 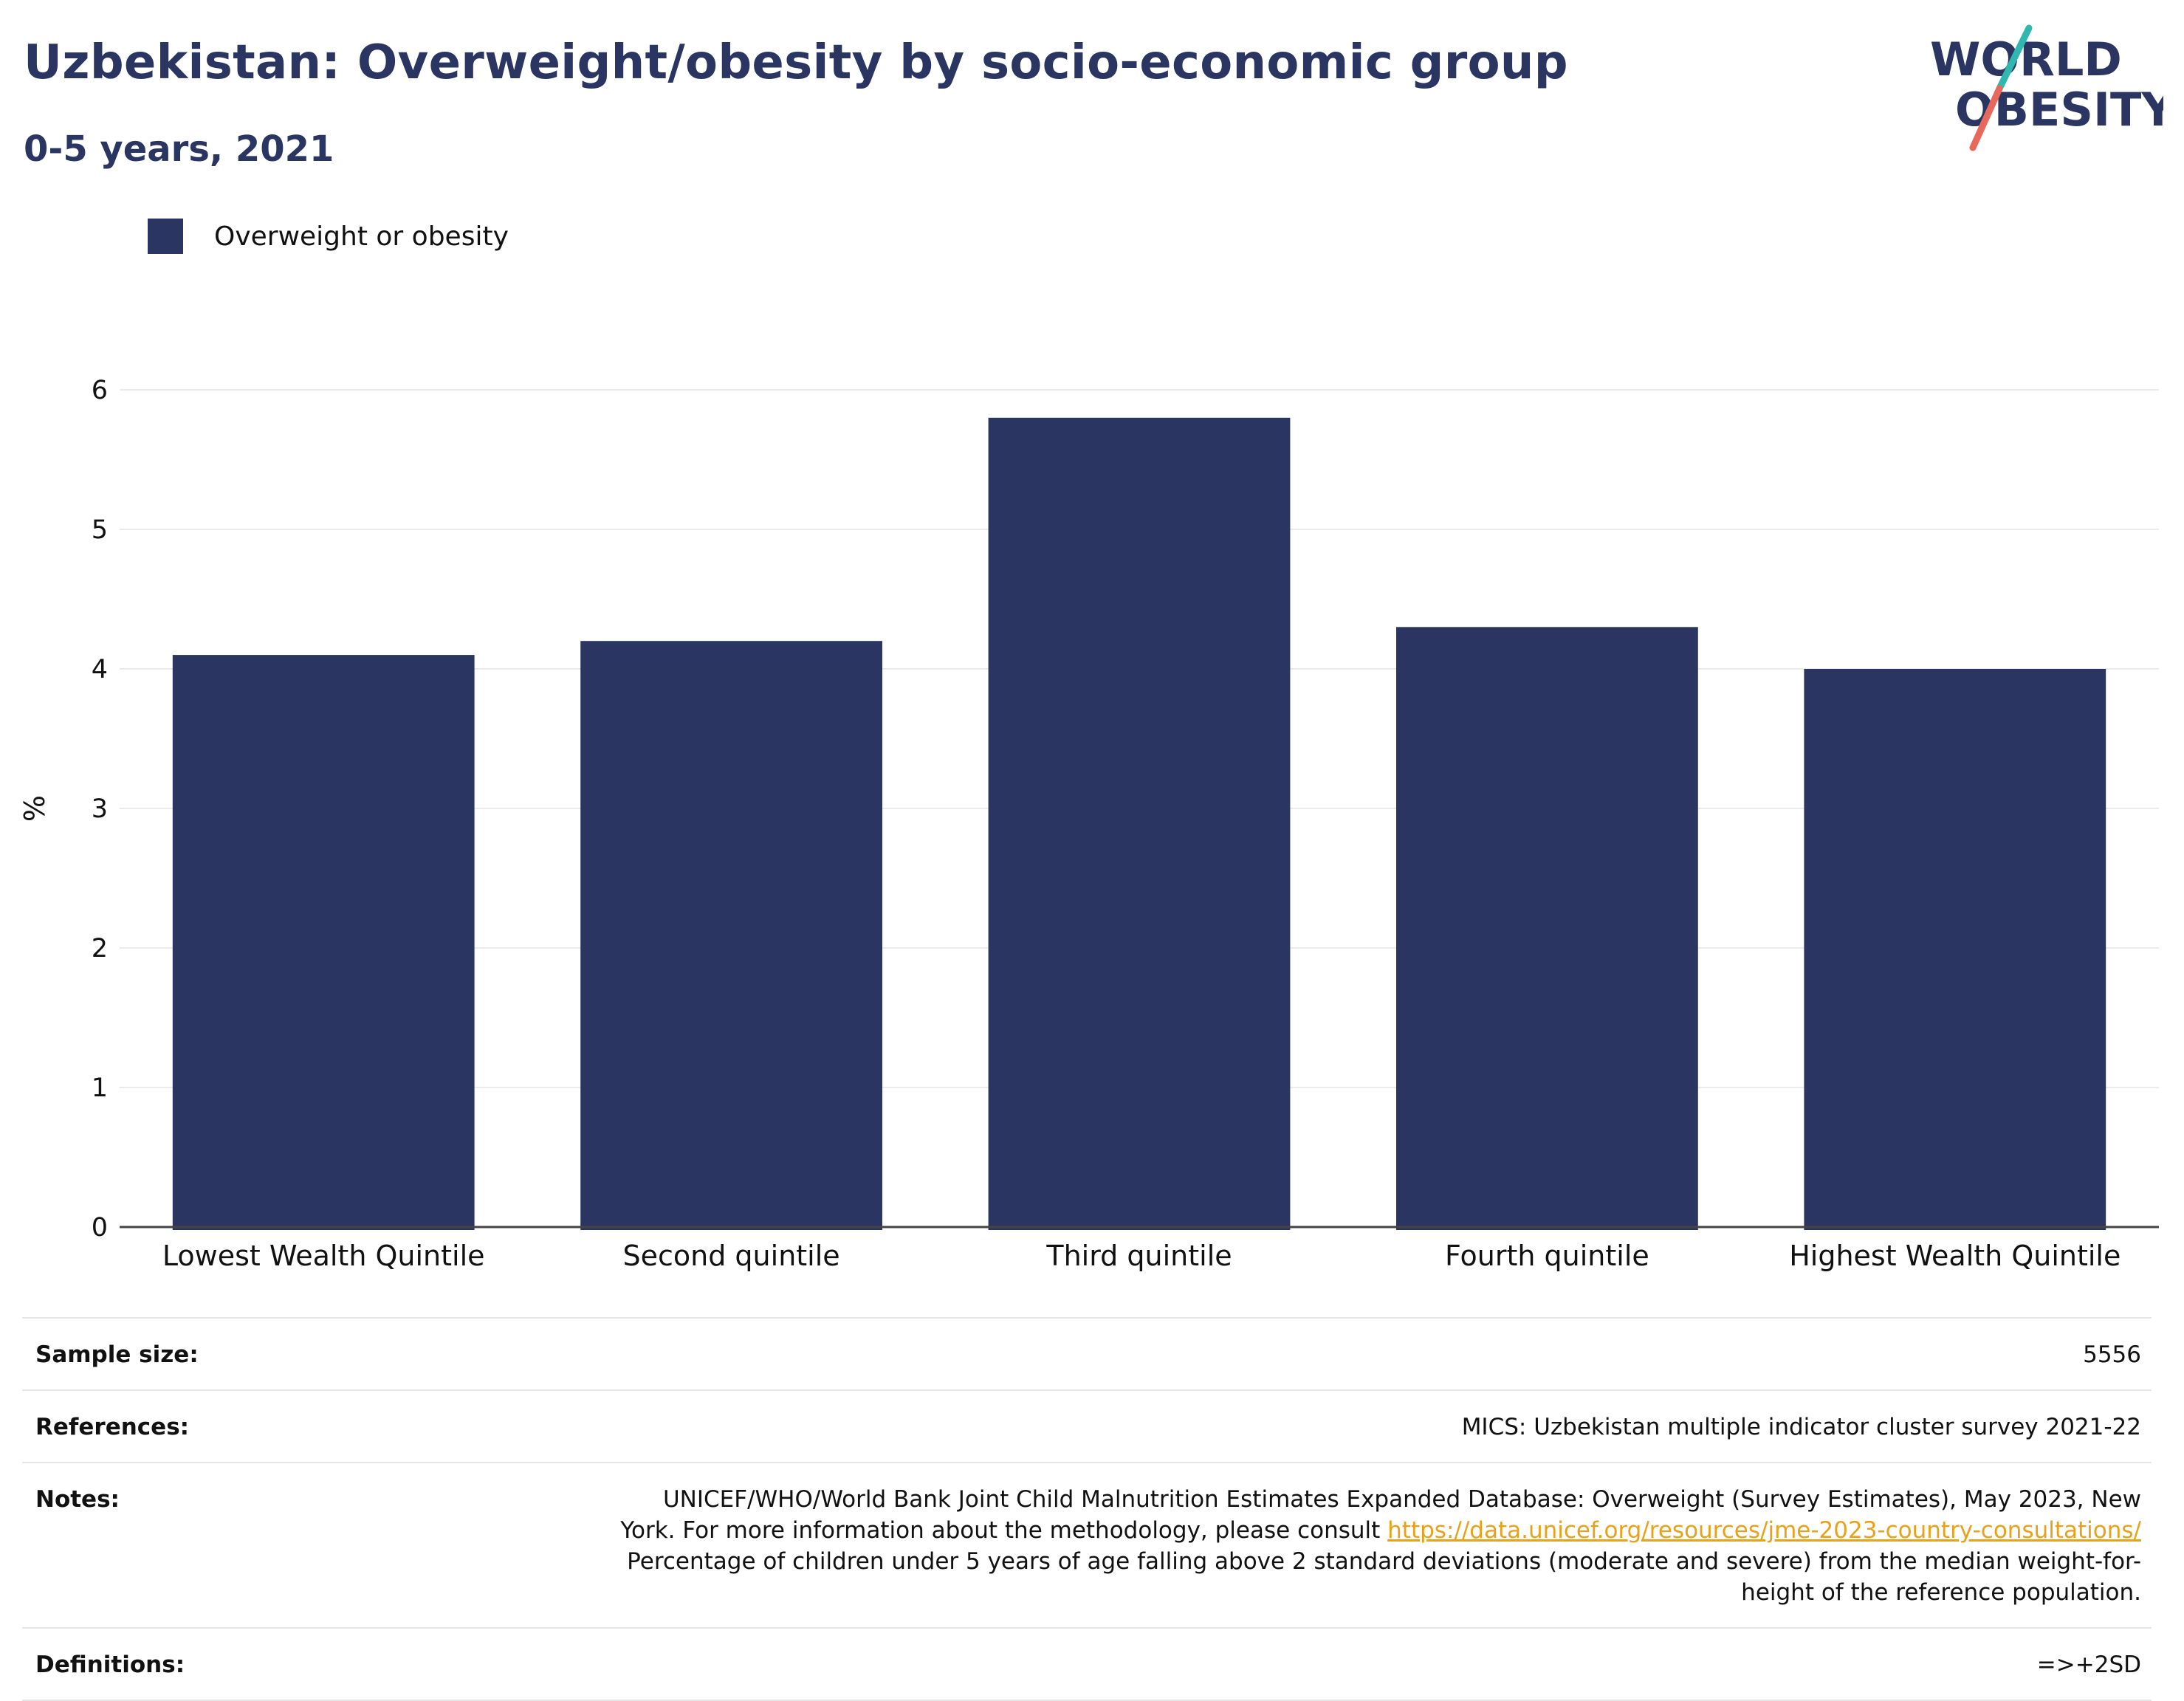 I want to click on sample-size-label: Sample size:, so click(x=117, y=1354).